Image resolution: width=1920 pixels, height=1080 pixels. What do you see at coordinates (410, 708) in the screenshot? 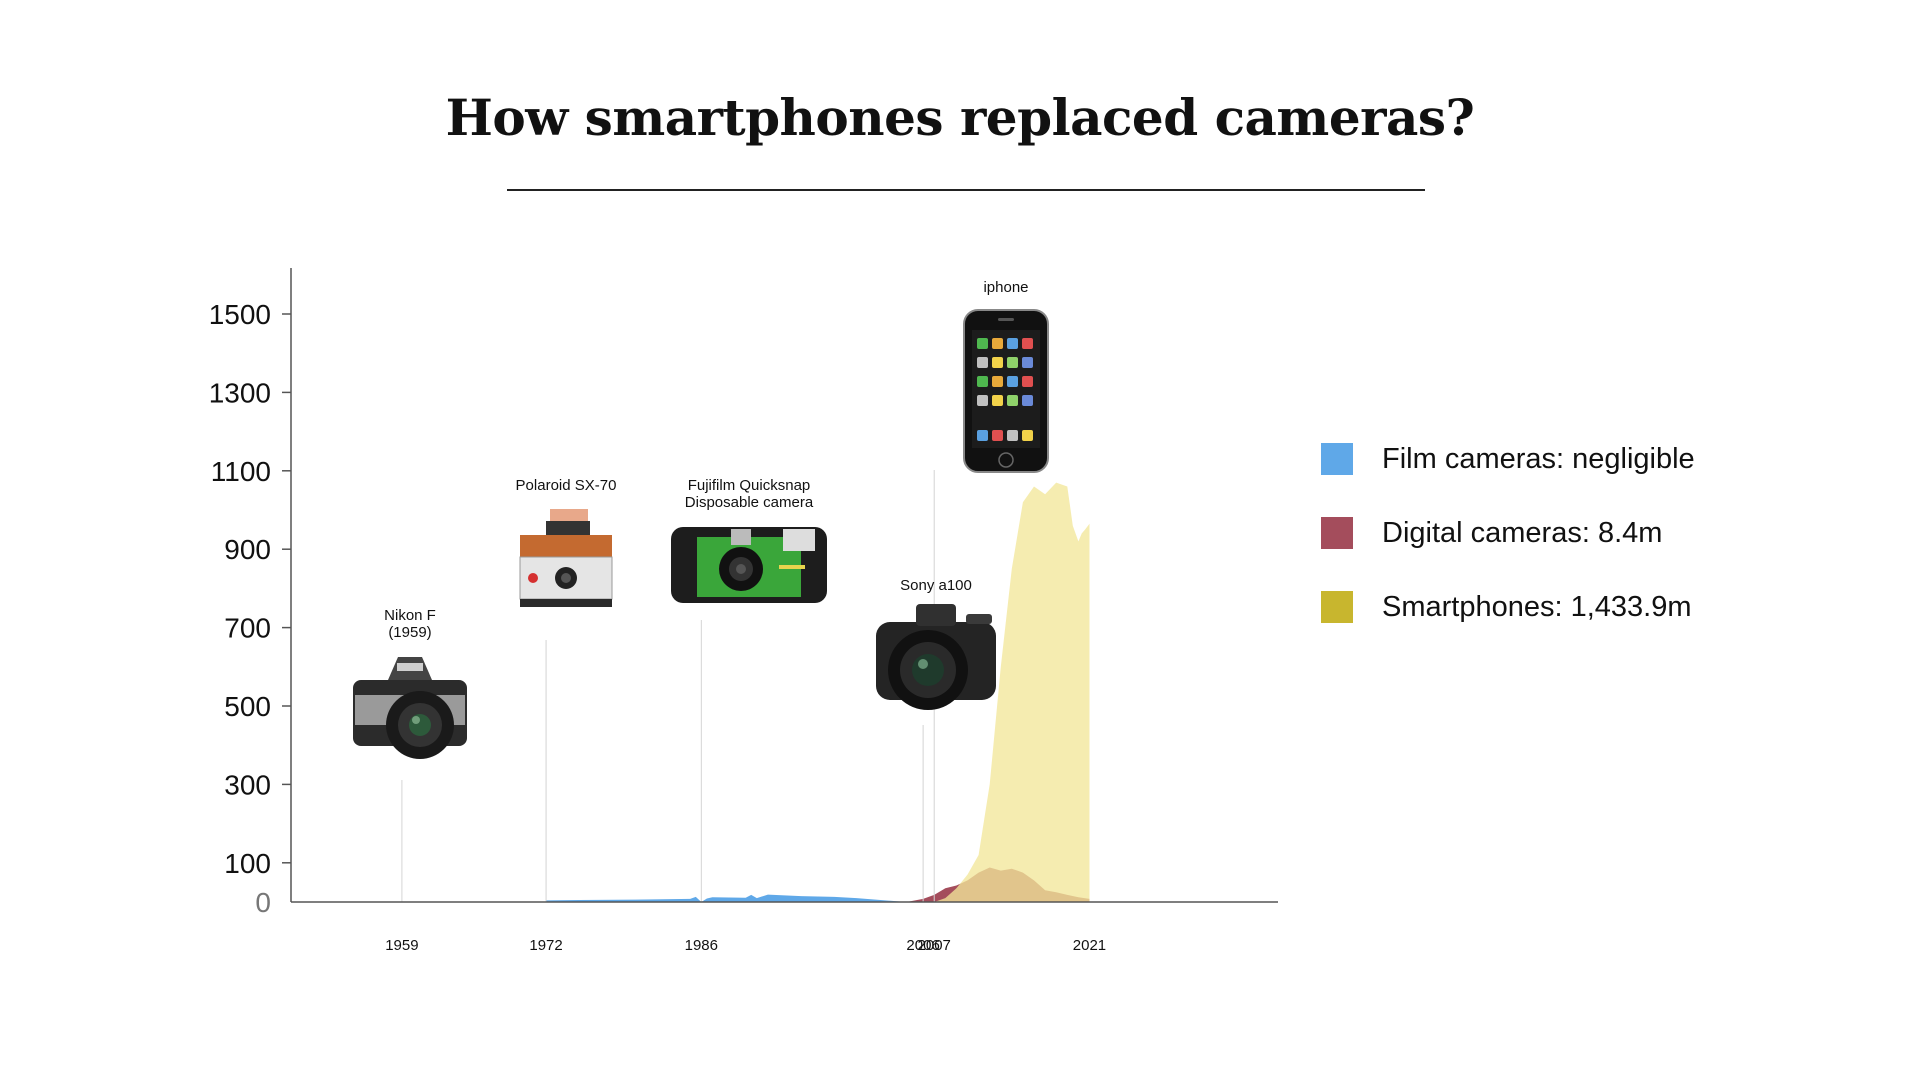
I see `slr-camera-icon` at bounding box center [410, 708].